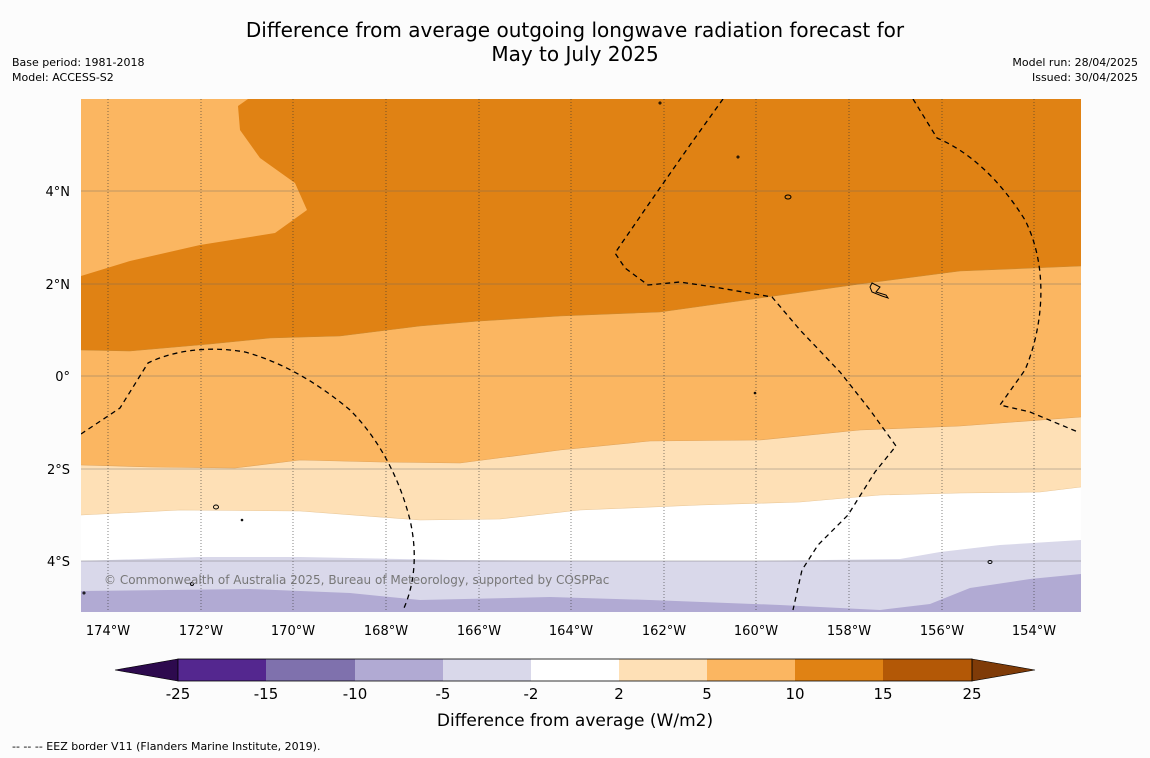 The image size is (1150, 758). I want to click on island-swains, so click(192, 584).